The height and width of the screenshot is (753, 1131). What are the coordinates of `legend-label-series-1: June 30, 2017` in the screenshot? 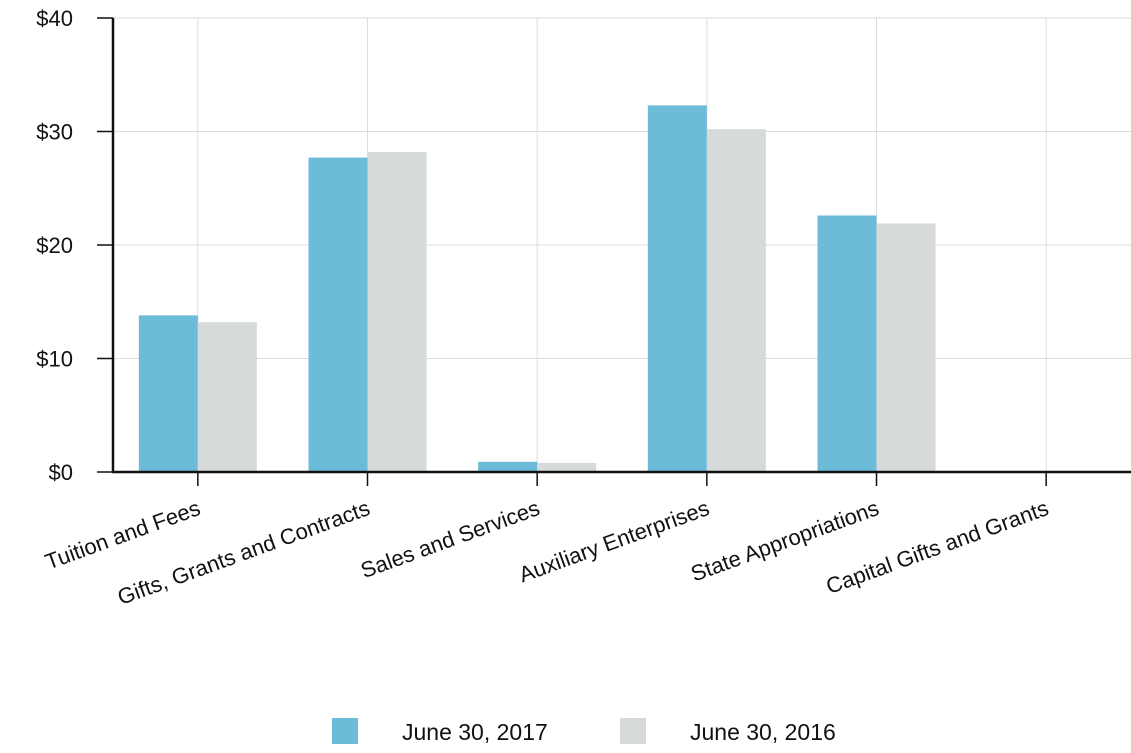 It's located at (475, 732).